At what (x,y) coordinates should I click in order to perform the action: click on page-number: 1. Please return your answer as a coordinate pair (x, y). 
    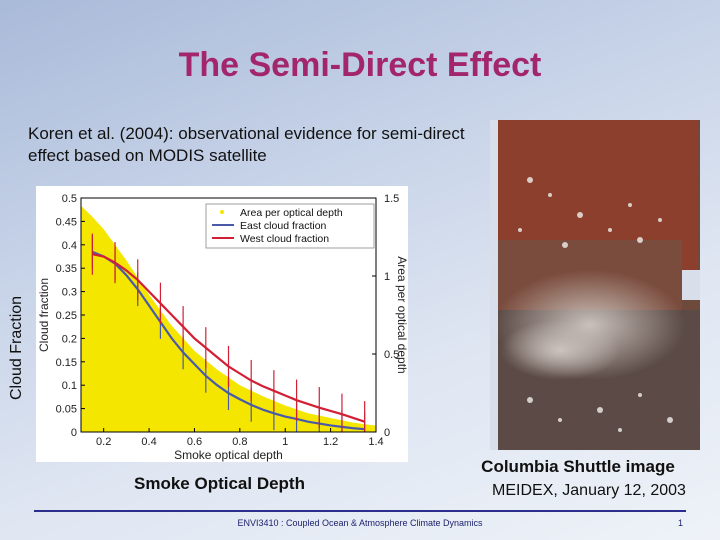
    Looking at the image, I should click on (681, 523).